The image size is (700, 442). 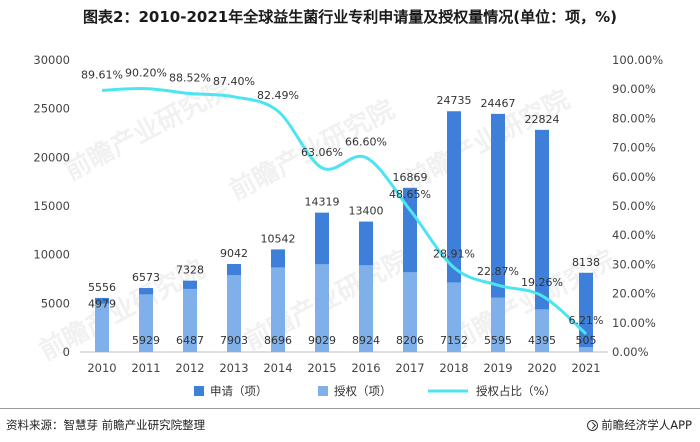 I want to click on grant-data-label: 4395, so click(x=542, y=340).